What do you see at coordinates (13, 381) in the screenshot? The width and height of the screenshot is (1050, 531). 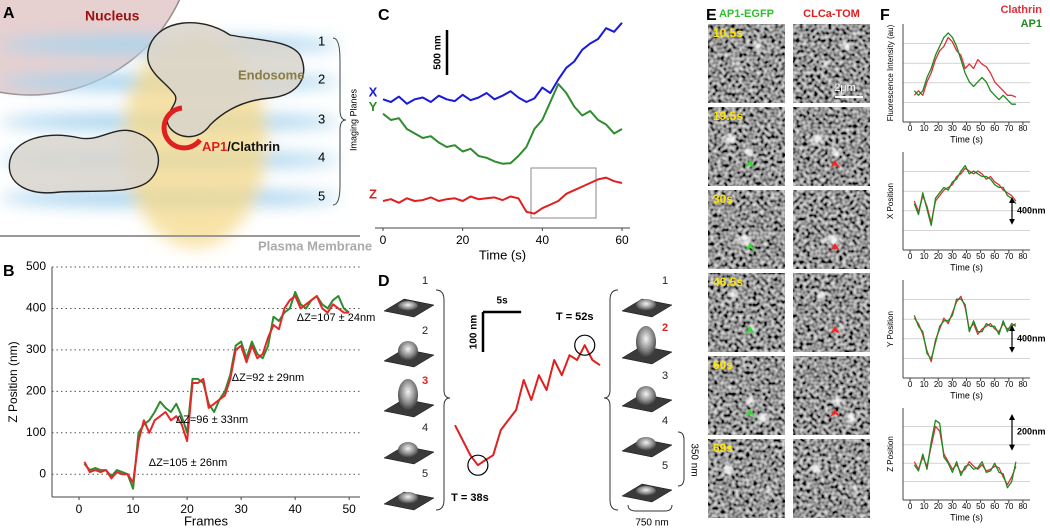 I see `y-axis-label: Z Position (nm)` at bounding box center [13, 381].